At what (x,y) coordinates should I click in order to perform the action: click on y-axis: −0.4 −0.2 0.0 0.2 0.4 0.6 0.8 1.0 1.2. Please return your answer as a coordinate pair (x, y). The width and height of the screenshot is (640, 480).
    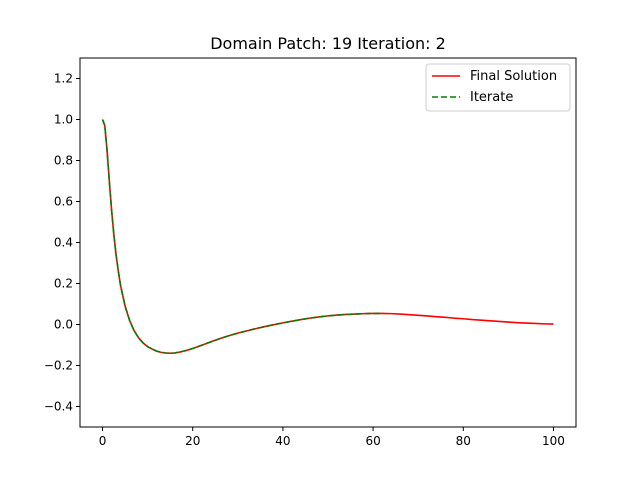
    Looking at the image, I should click on (62, 243).